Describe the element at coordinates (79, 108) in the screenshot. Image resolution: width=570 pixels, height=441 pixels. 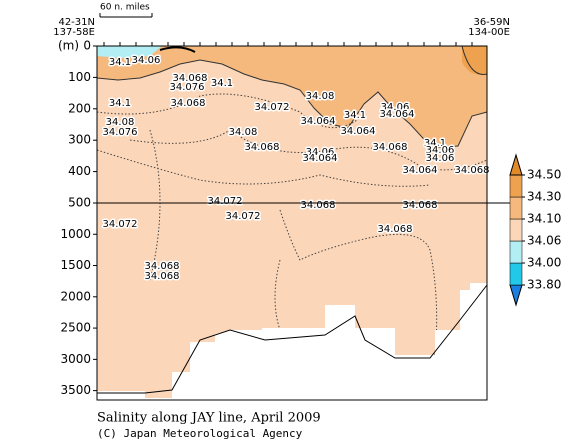
I see `y-tick-label: 200` at that location.